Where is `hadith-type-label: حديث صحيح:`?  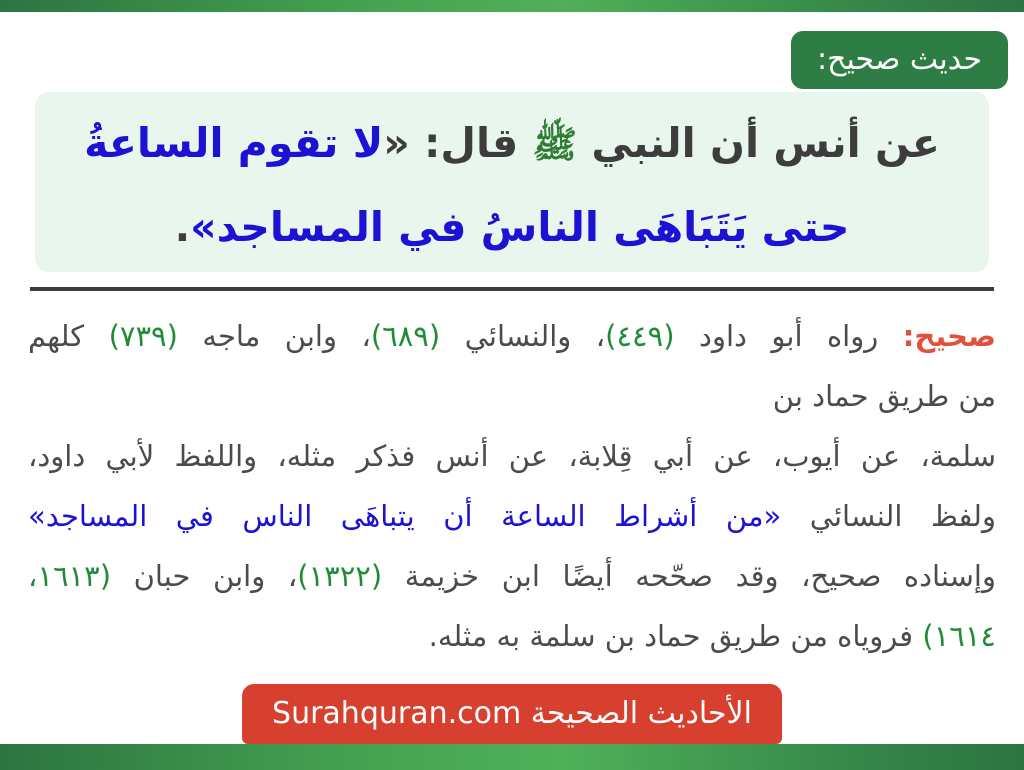 hadith-type-label: حديث صحيح: is located at coordinates (899, 59).